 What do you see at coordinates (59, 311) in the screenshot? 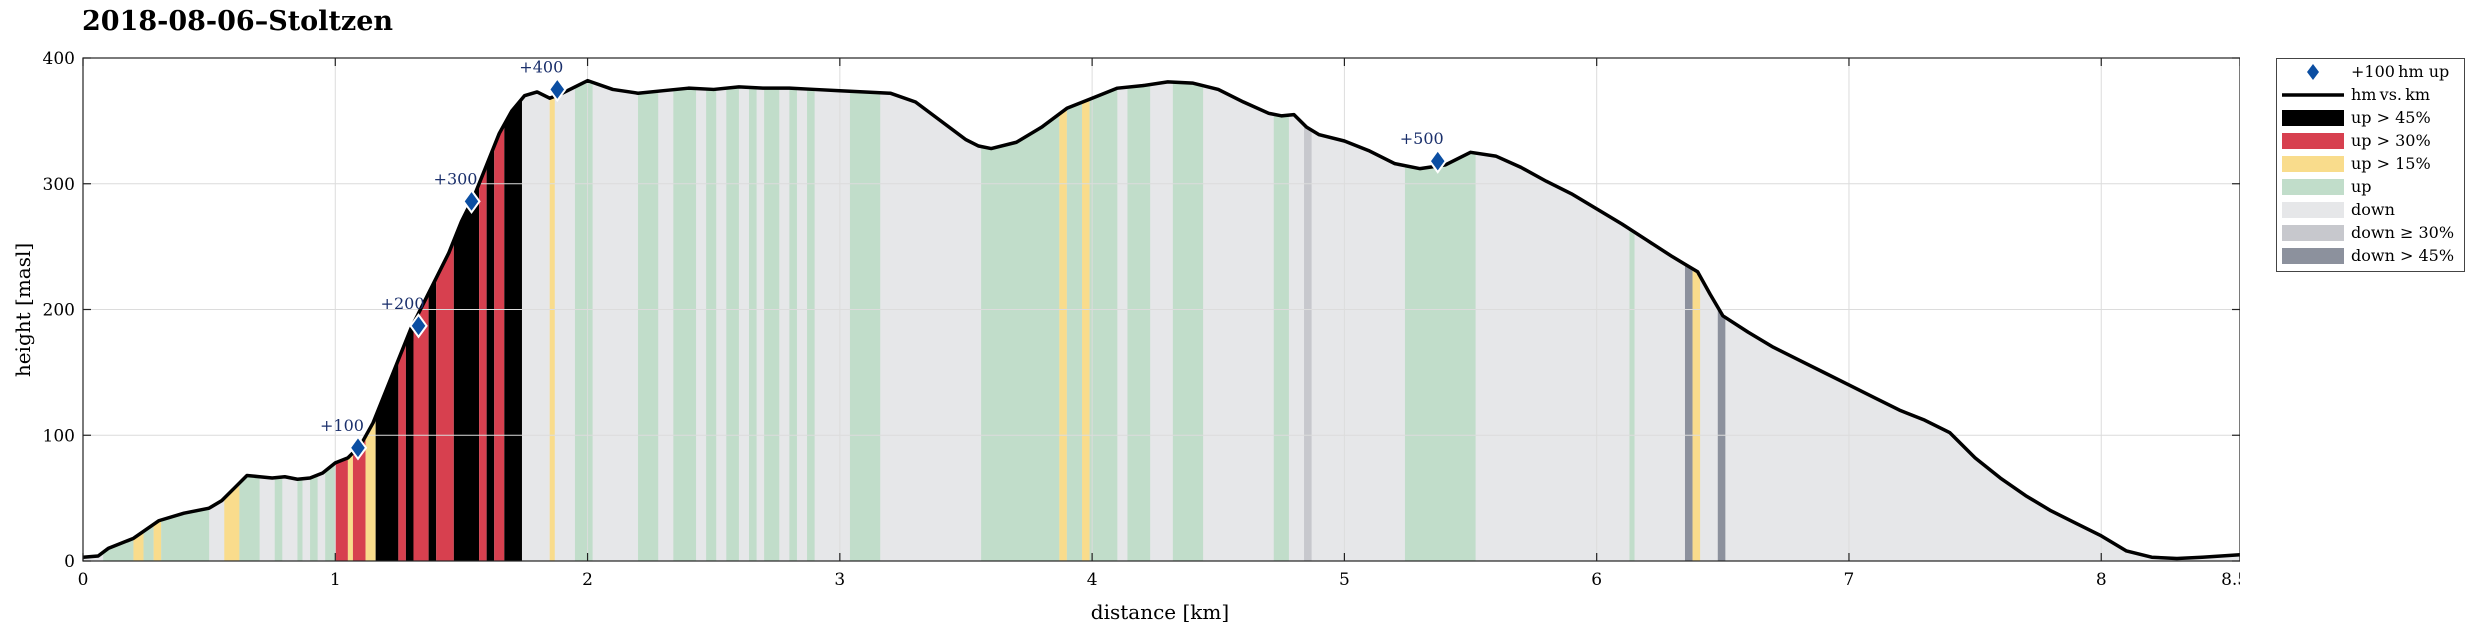
I see `y-tick-label: 200` at bounding box center [59, 311].